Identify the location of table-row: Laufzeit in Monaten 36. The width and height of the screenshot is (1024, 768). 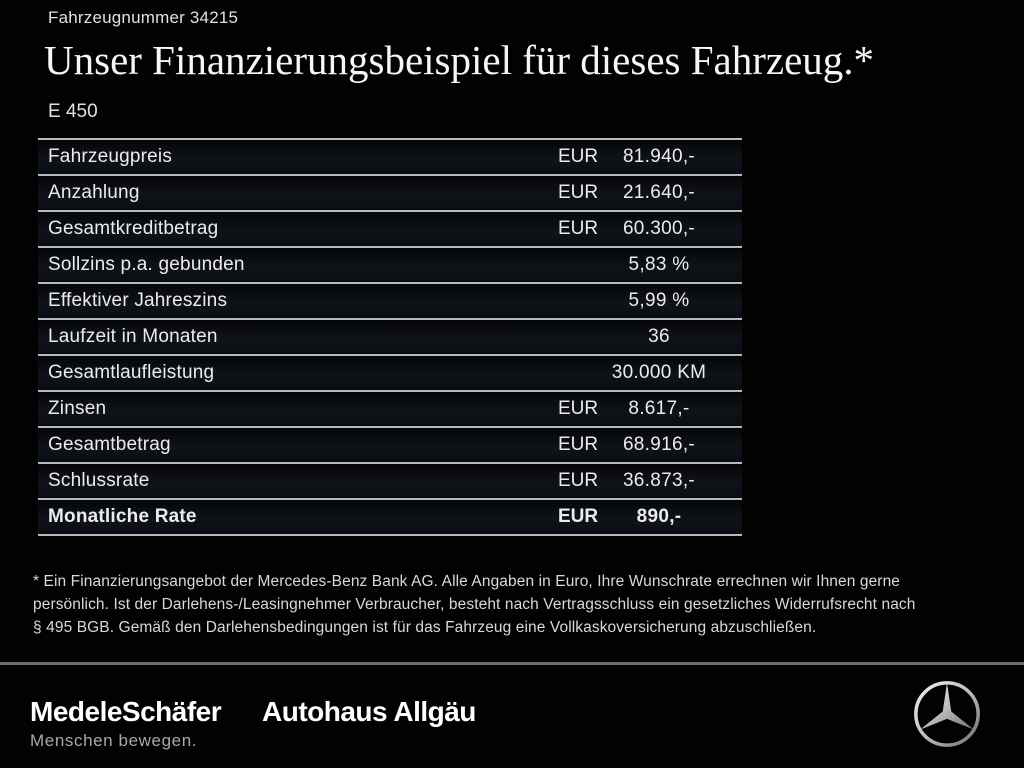
(390, 338).